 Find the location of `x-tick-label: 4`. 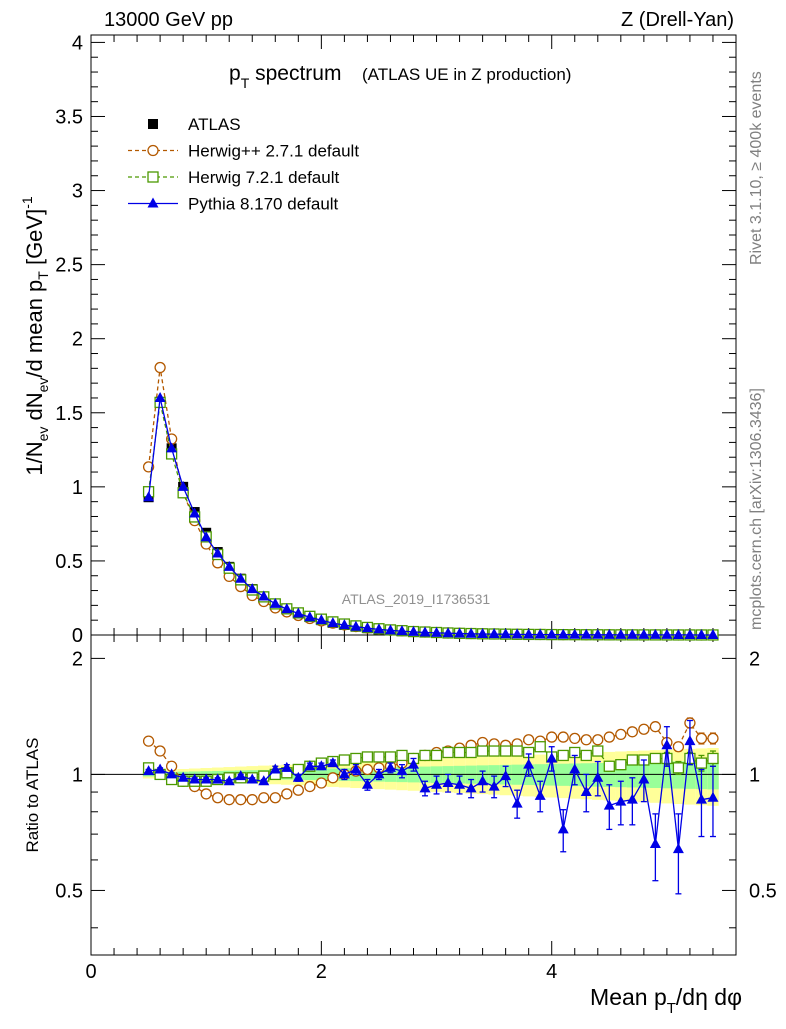

x-tick-label: 4 is located at coordinates (551, 972).